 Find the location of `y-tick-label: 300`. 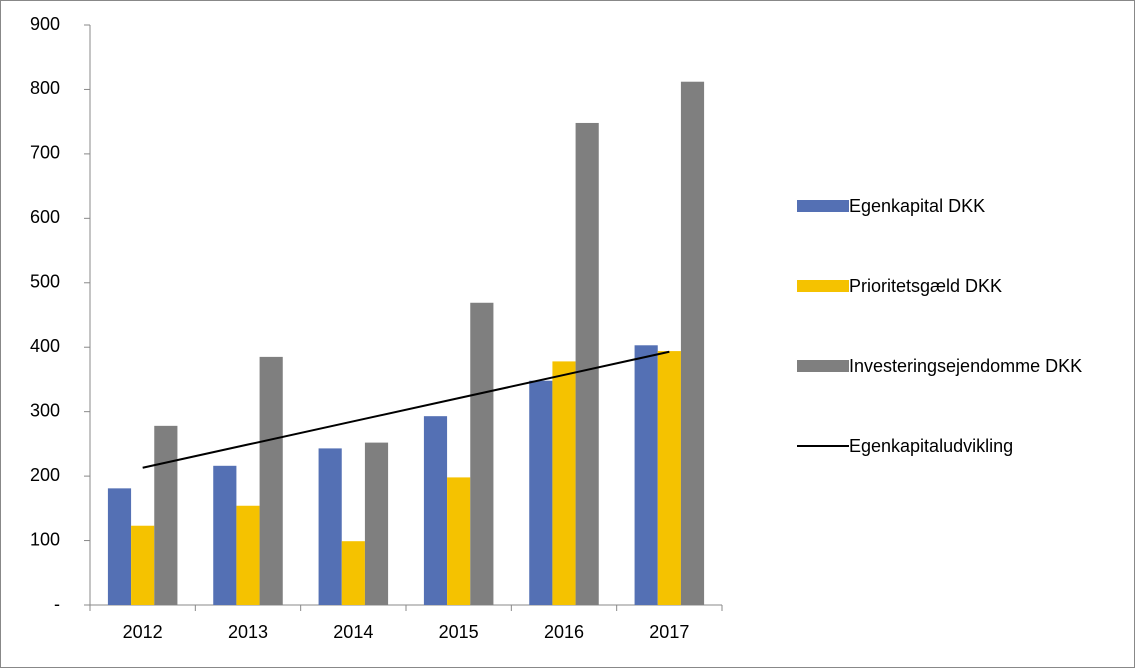

y-tick-label: 300 is located at coordinates (45, 410).